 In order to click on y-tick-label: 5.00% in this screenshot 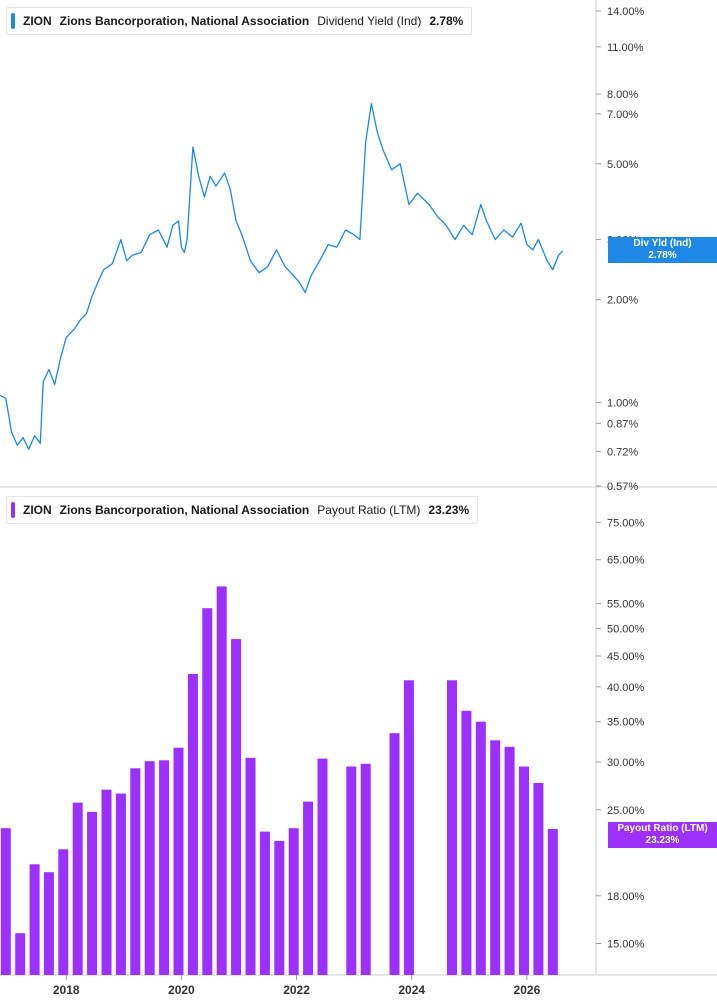, I will do `click(622, 165)`.